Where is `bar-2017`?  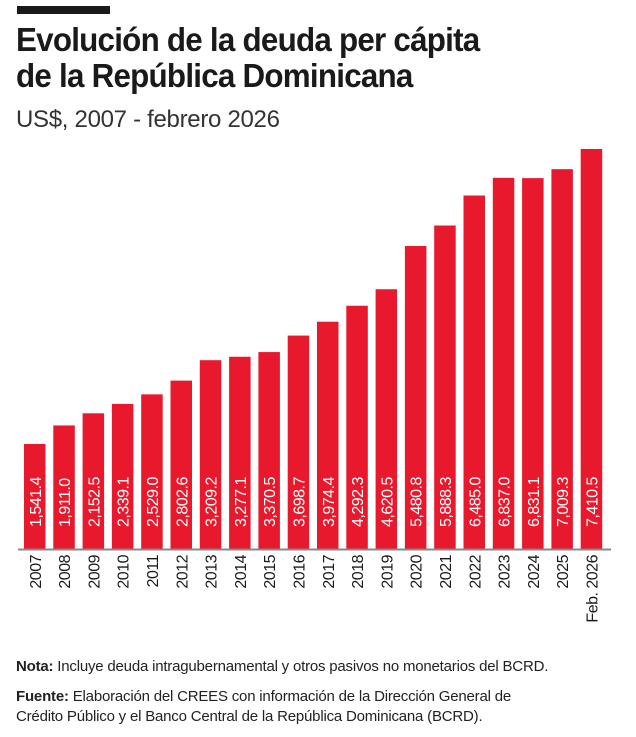 bar-2017 is located at coordinates (328, 435).